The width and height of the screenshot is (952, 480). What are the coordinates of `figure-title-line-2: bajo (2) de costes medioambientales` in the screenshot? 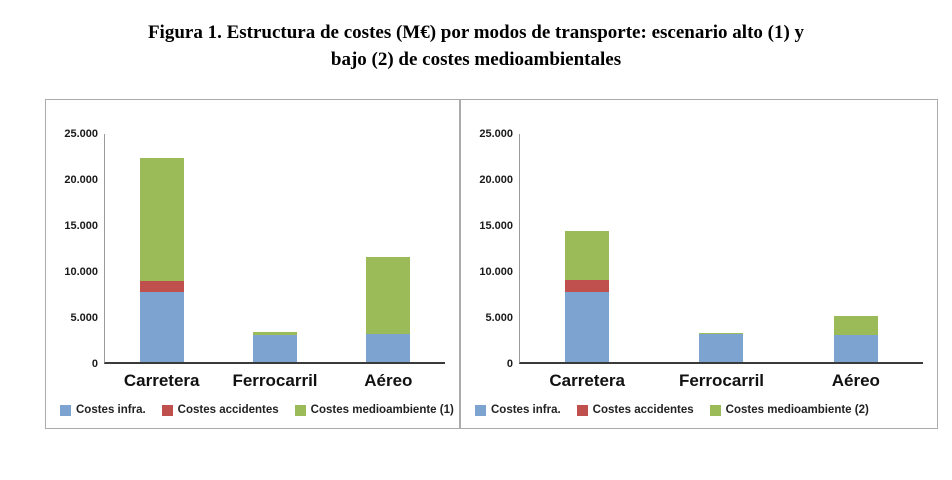 It's located at (476, 59).